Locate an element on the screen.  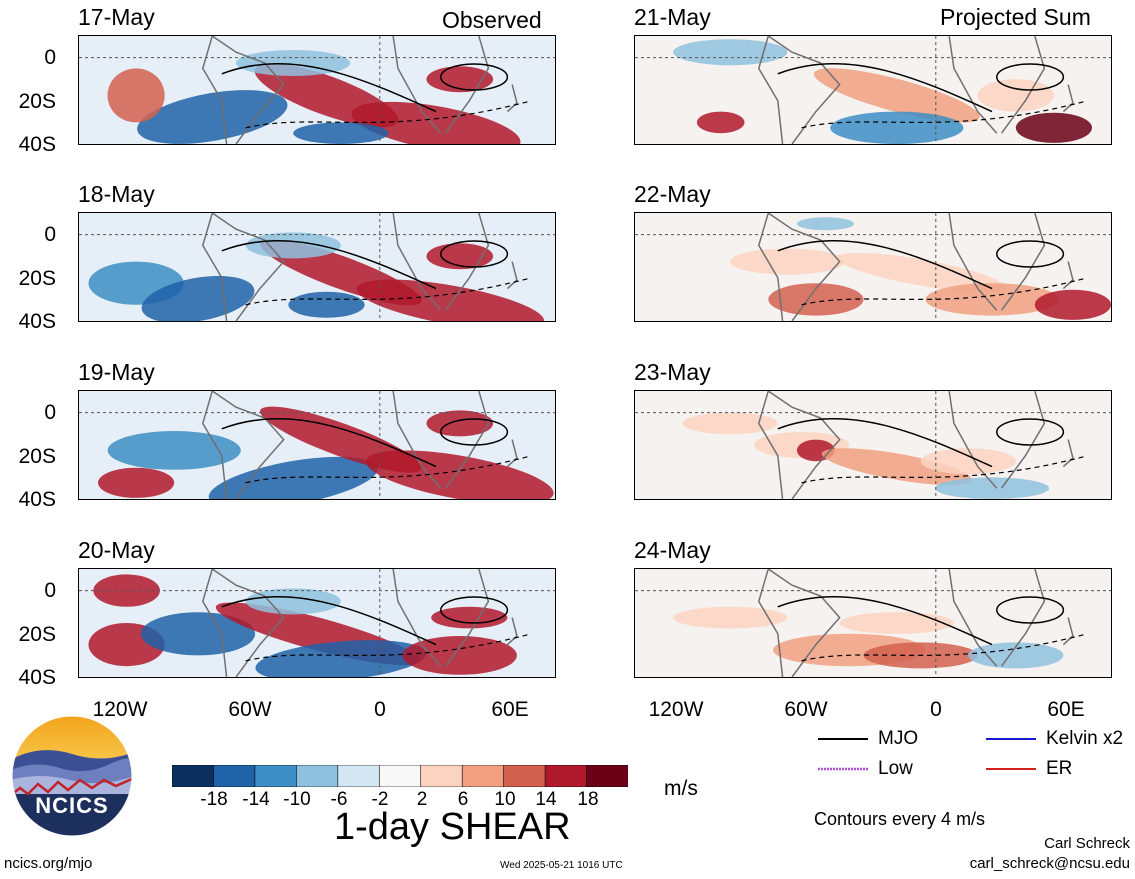
ncics-logo-icon is located at coordinates (72, 776).